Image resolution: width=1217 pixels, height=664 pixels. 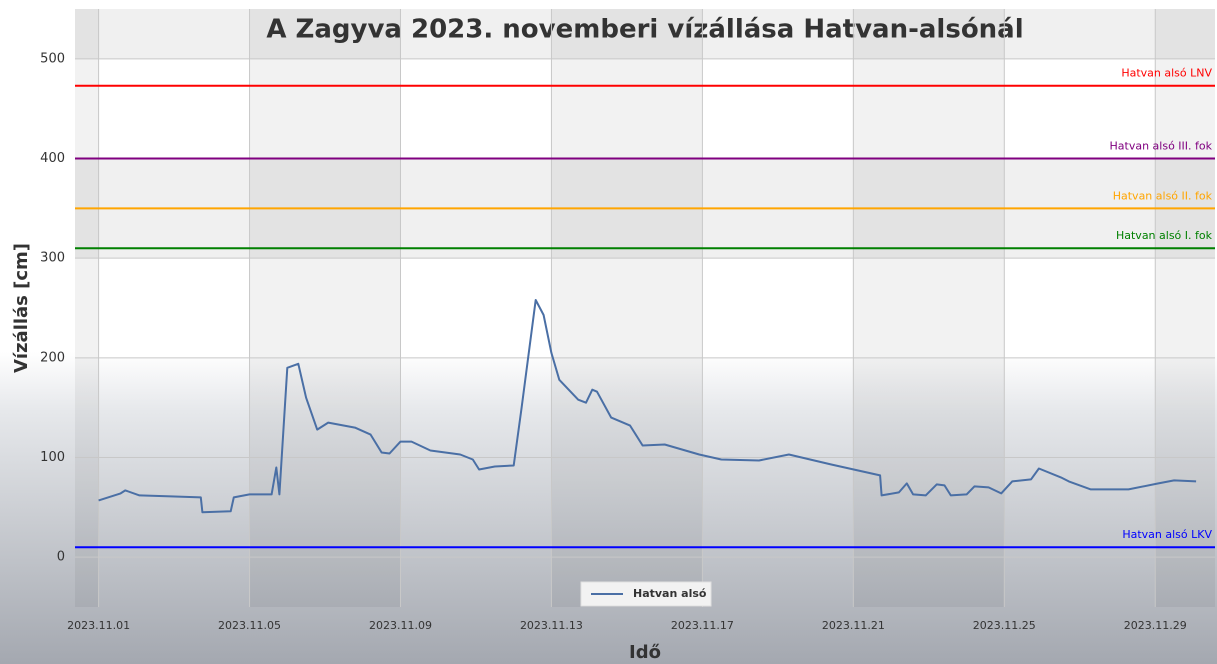 What do you see at coordinates (249, 625) in the screenshot?
I see `x-tick-label: 2023.11.05` at bounding box center [249, 625].